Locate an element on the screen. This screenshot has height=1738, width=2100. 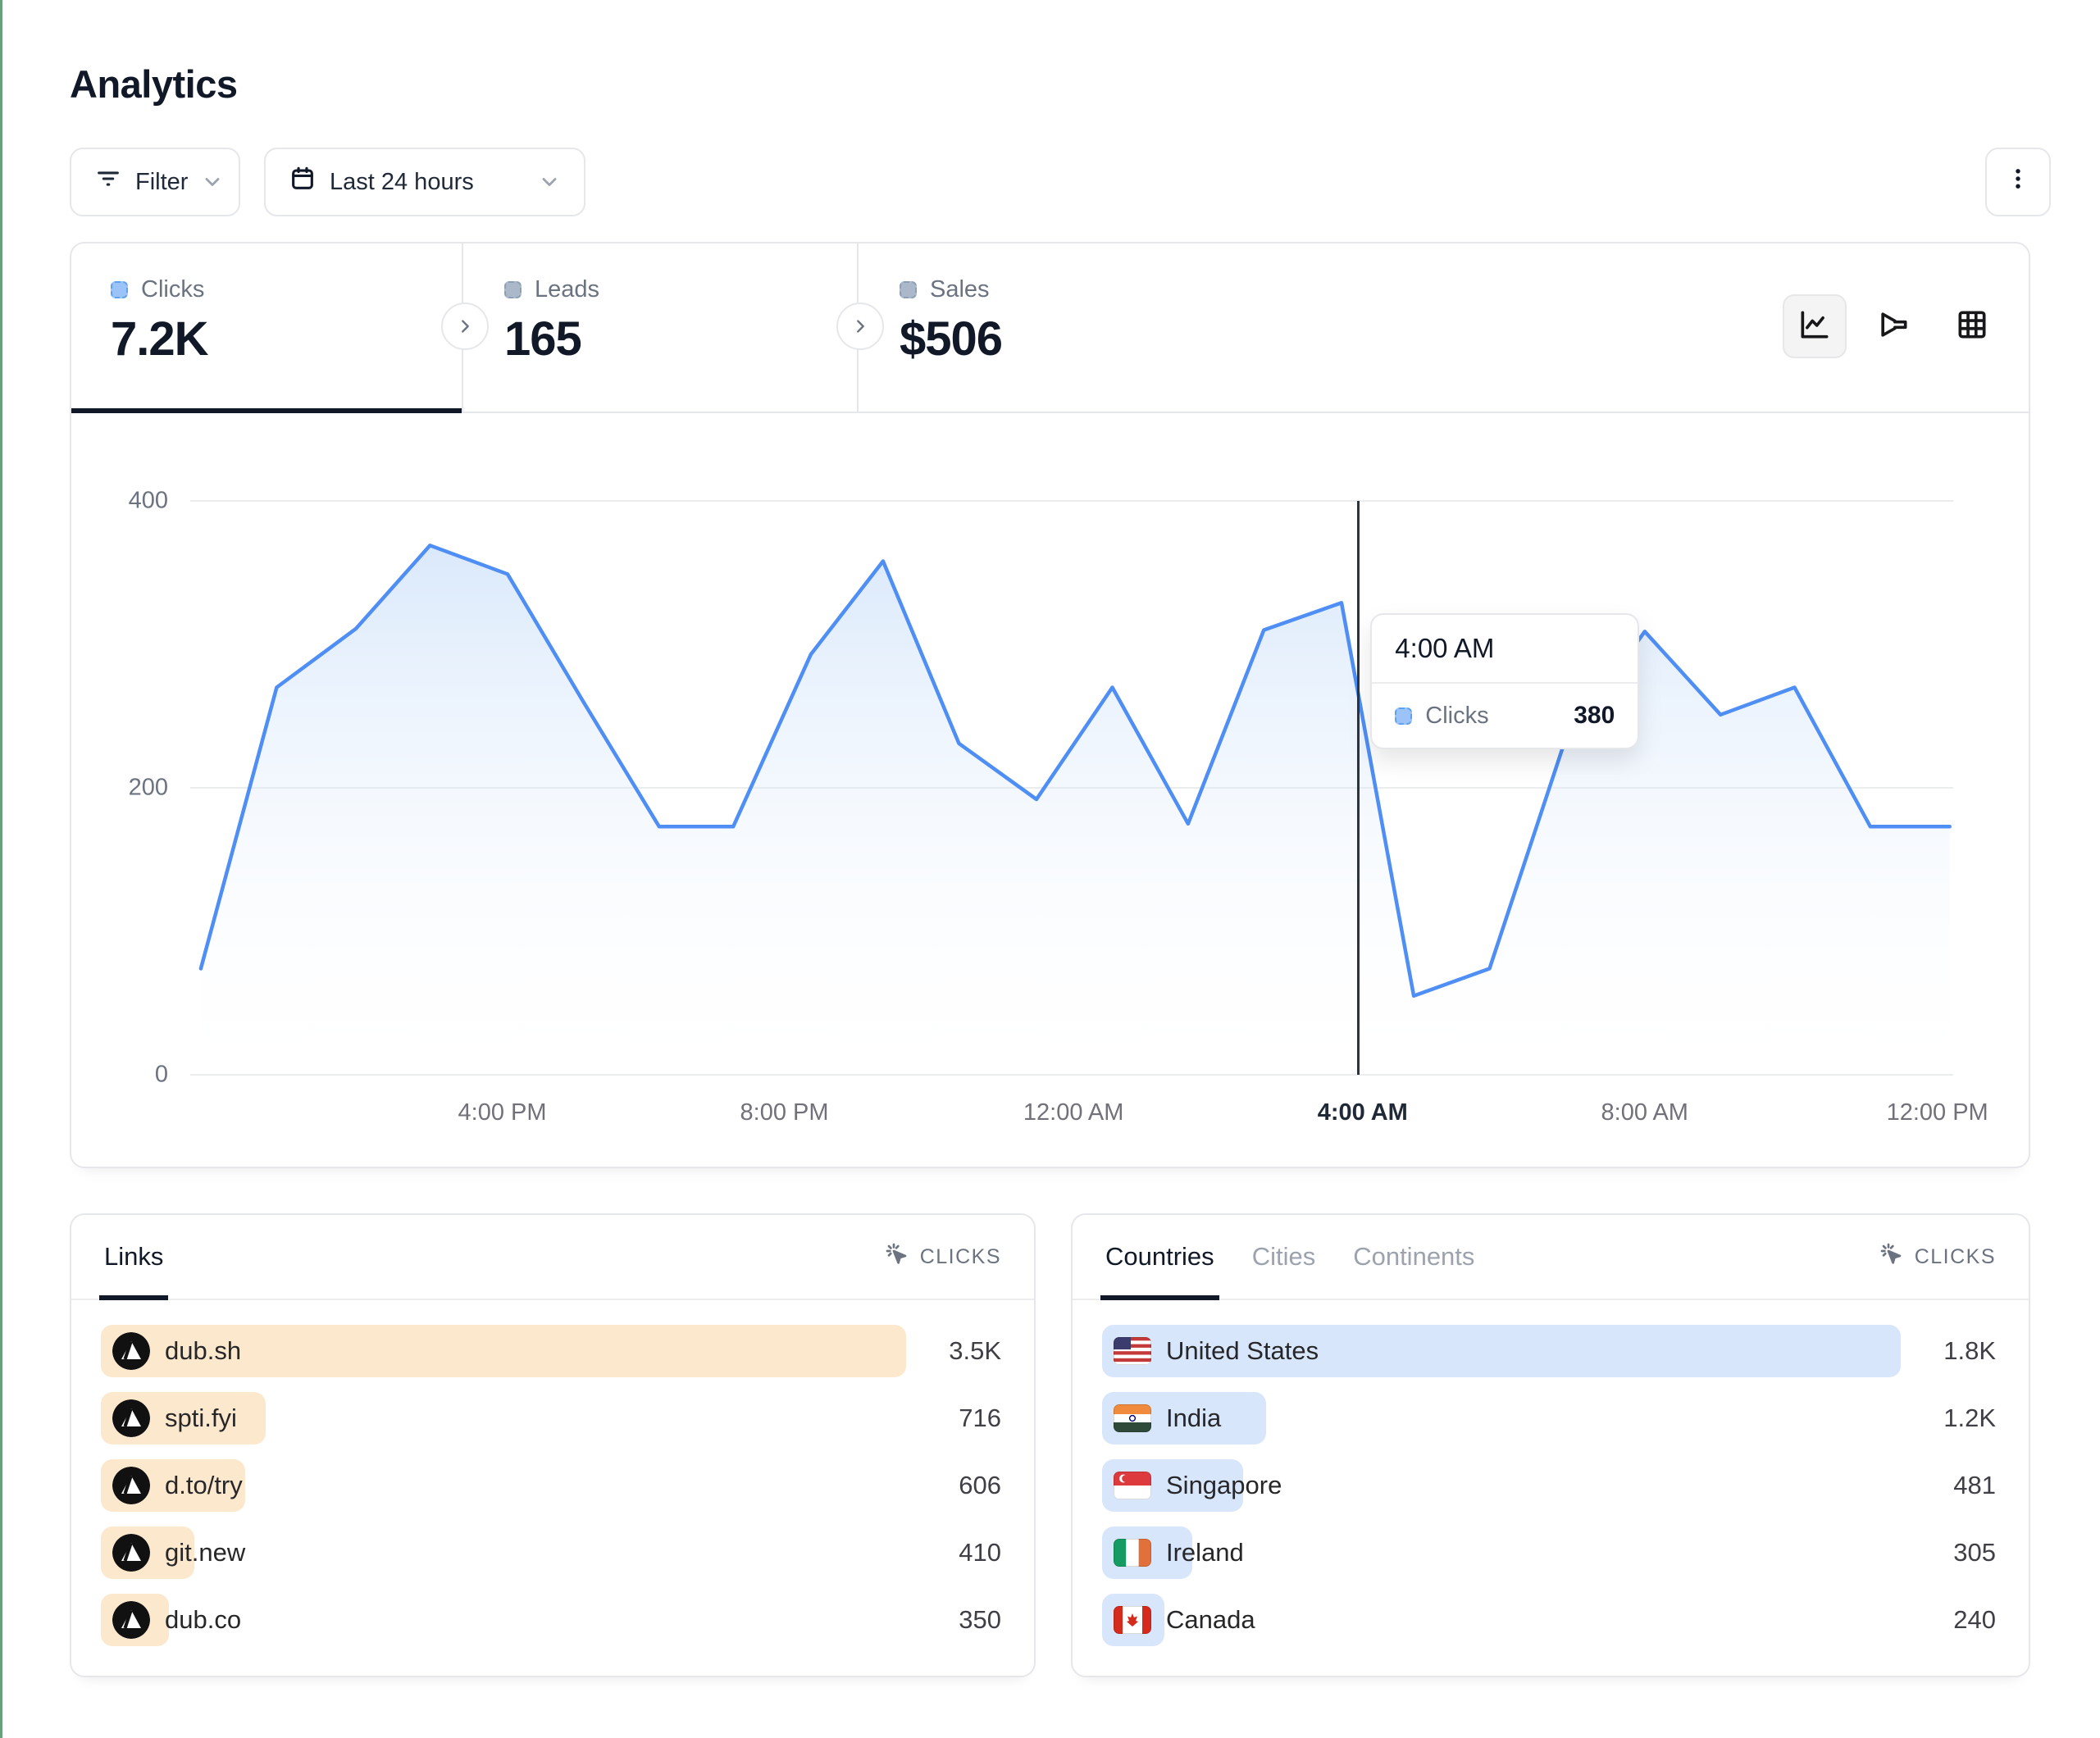
filter-button: Filter is located at coordinates (155, 182).